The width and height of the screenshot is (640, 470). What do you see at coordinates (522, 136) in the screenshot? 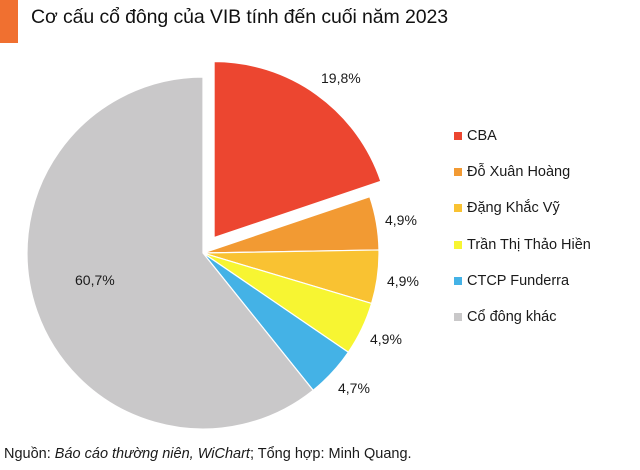
I see `legend-item-cba: CBA` at bounding box center [522, 136].